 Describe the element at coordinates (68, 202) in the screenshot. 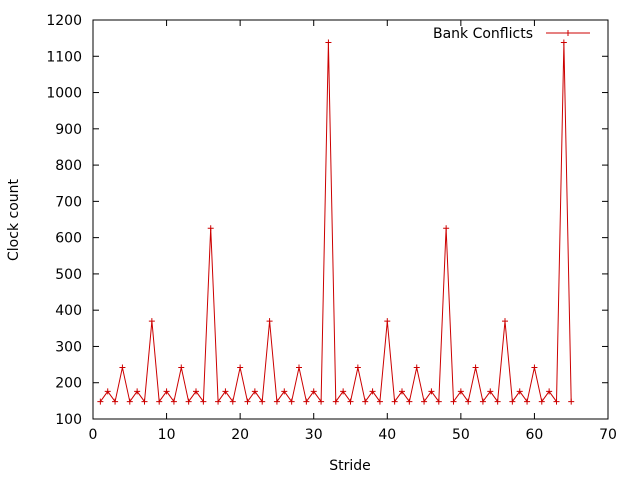

I see `y-tick-label: 700` at that location.